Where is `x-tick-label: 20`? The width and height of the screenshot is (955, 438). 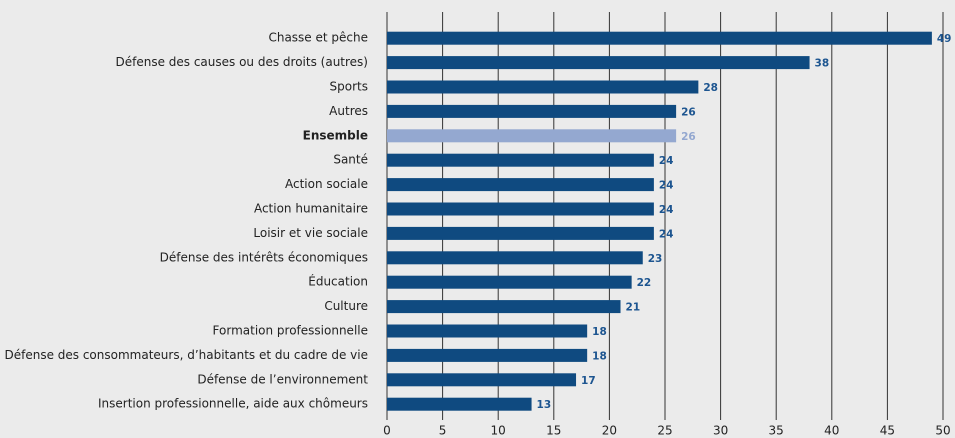
x-tick-label: 20 is located at coordinates (609, 431).